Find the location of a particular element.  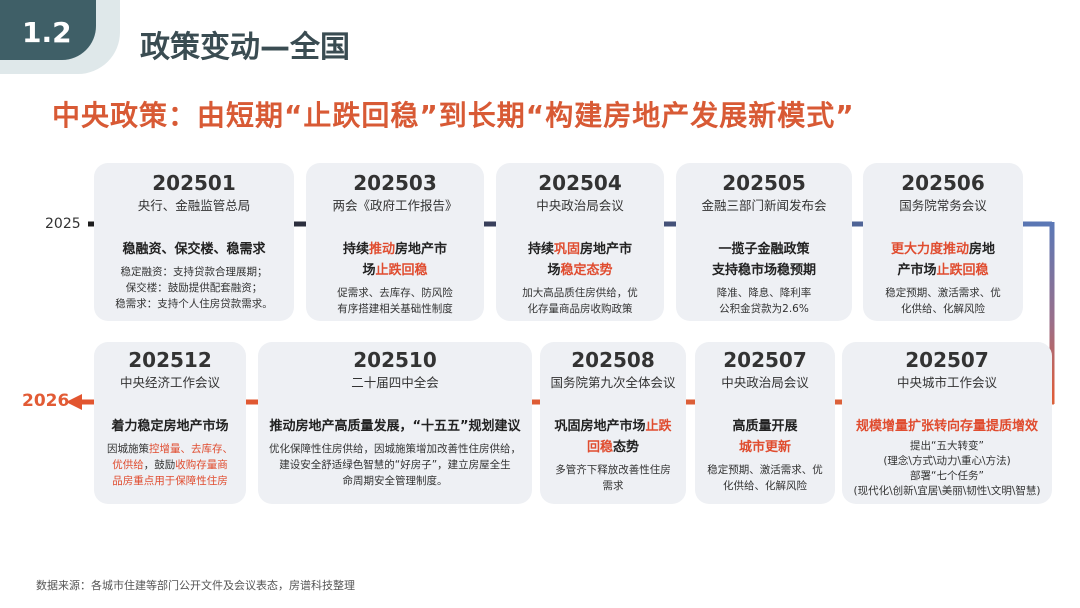

event-organization: 国务院常务会议 is located at coordinates (943, 205).